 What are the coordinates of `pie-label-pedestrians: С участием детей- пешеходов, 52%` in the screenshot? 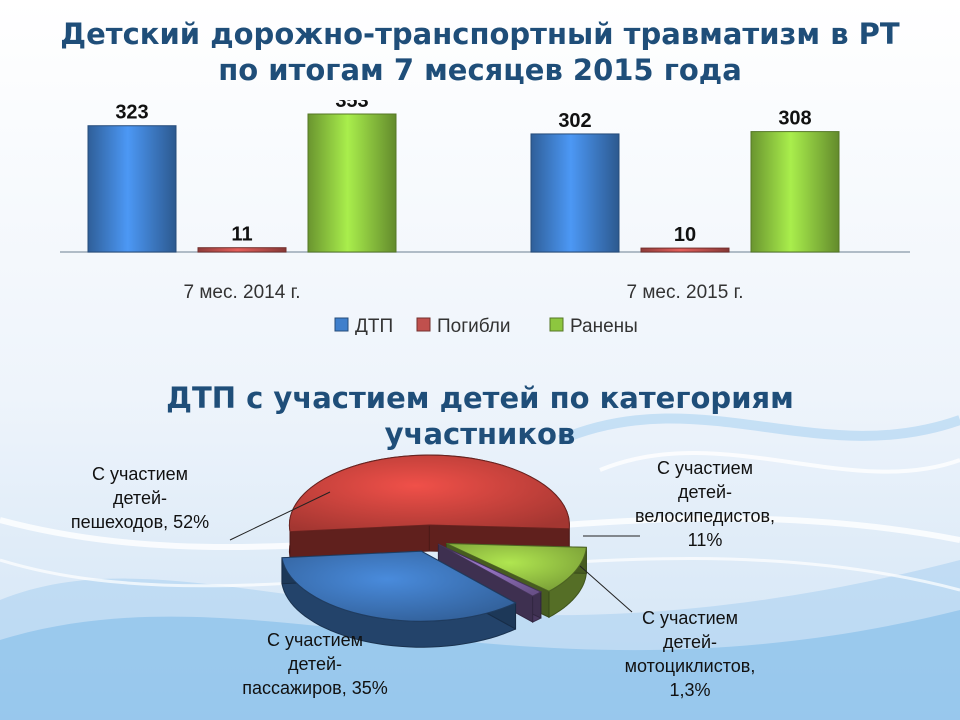 It's located at (140, 498).